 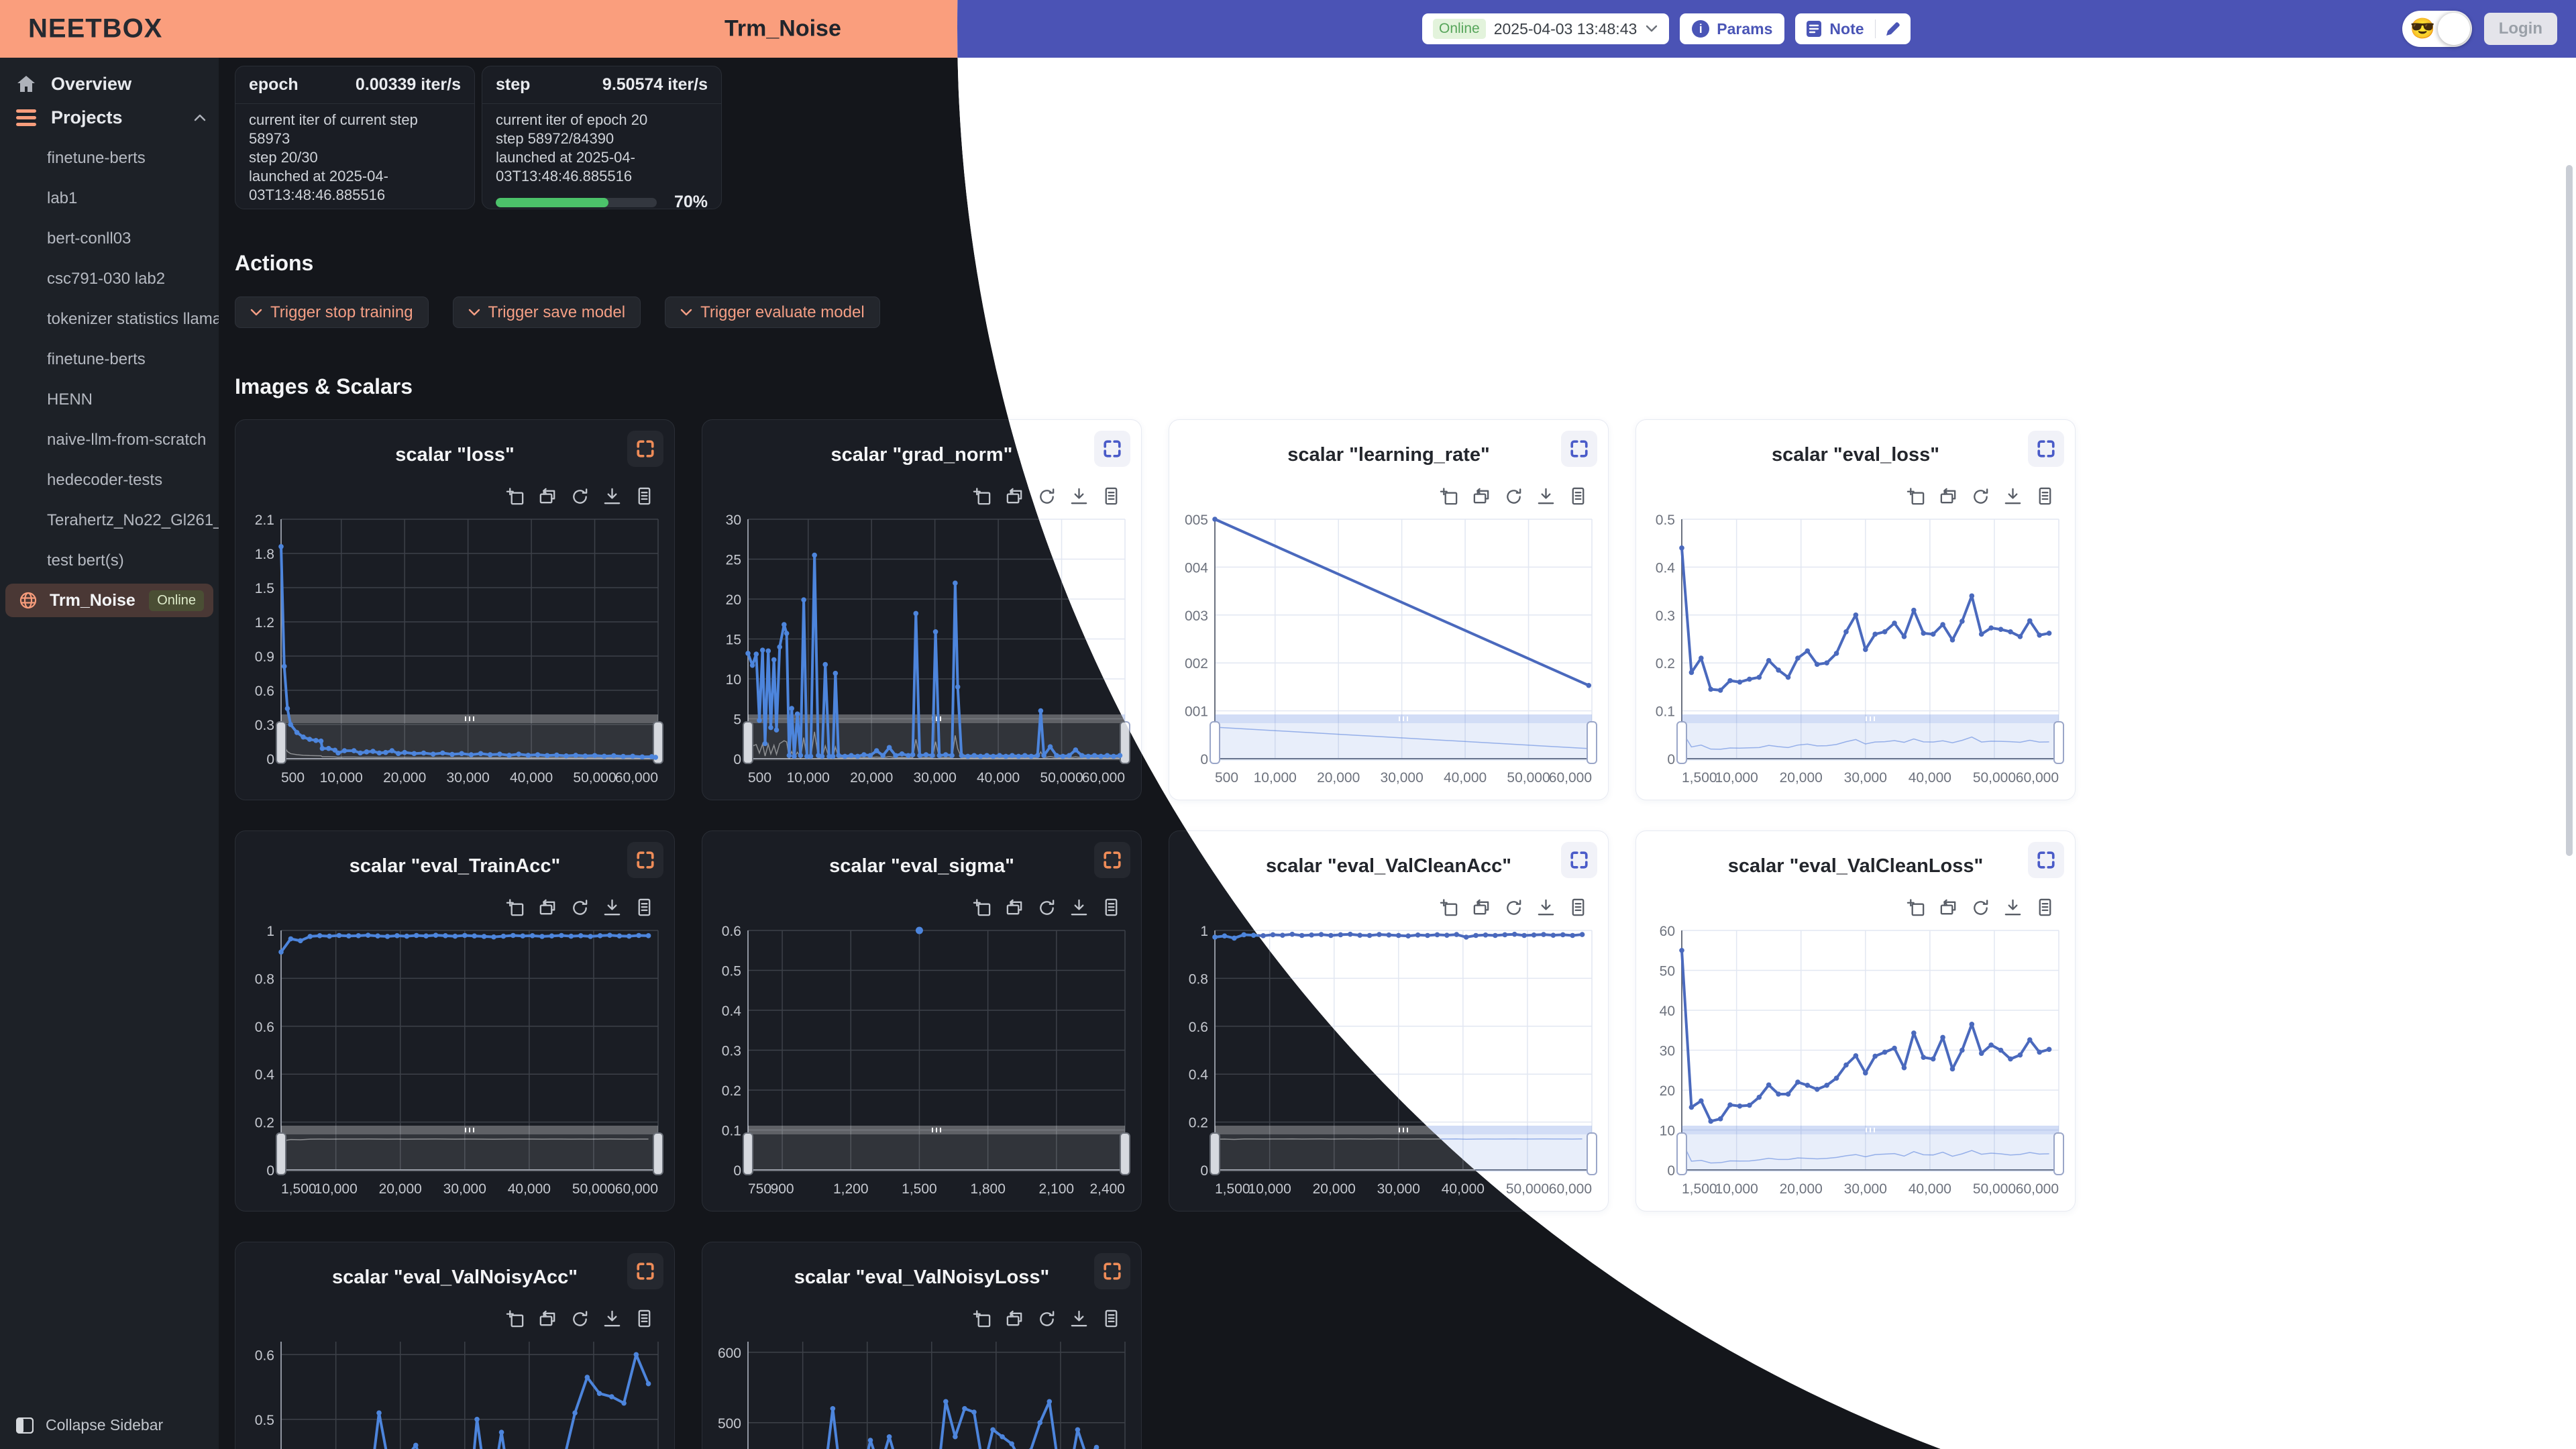 I want to click on sidebar-project-item: test bert(s), so click(x=85, y=560).